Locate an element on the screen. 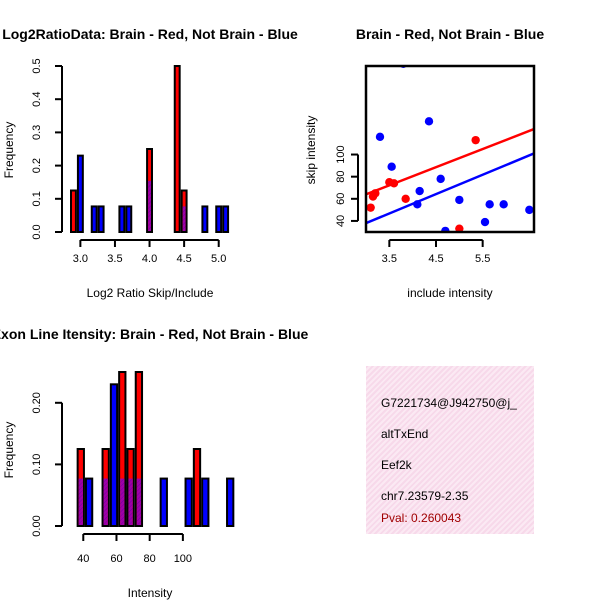 The height and width of the screenshot is (600, 600). hist1-x-tick-label: 4.5 is located at coordinates (183, 259).